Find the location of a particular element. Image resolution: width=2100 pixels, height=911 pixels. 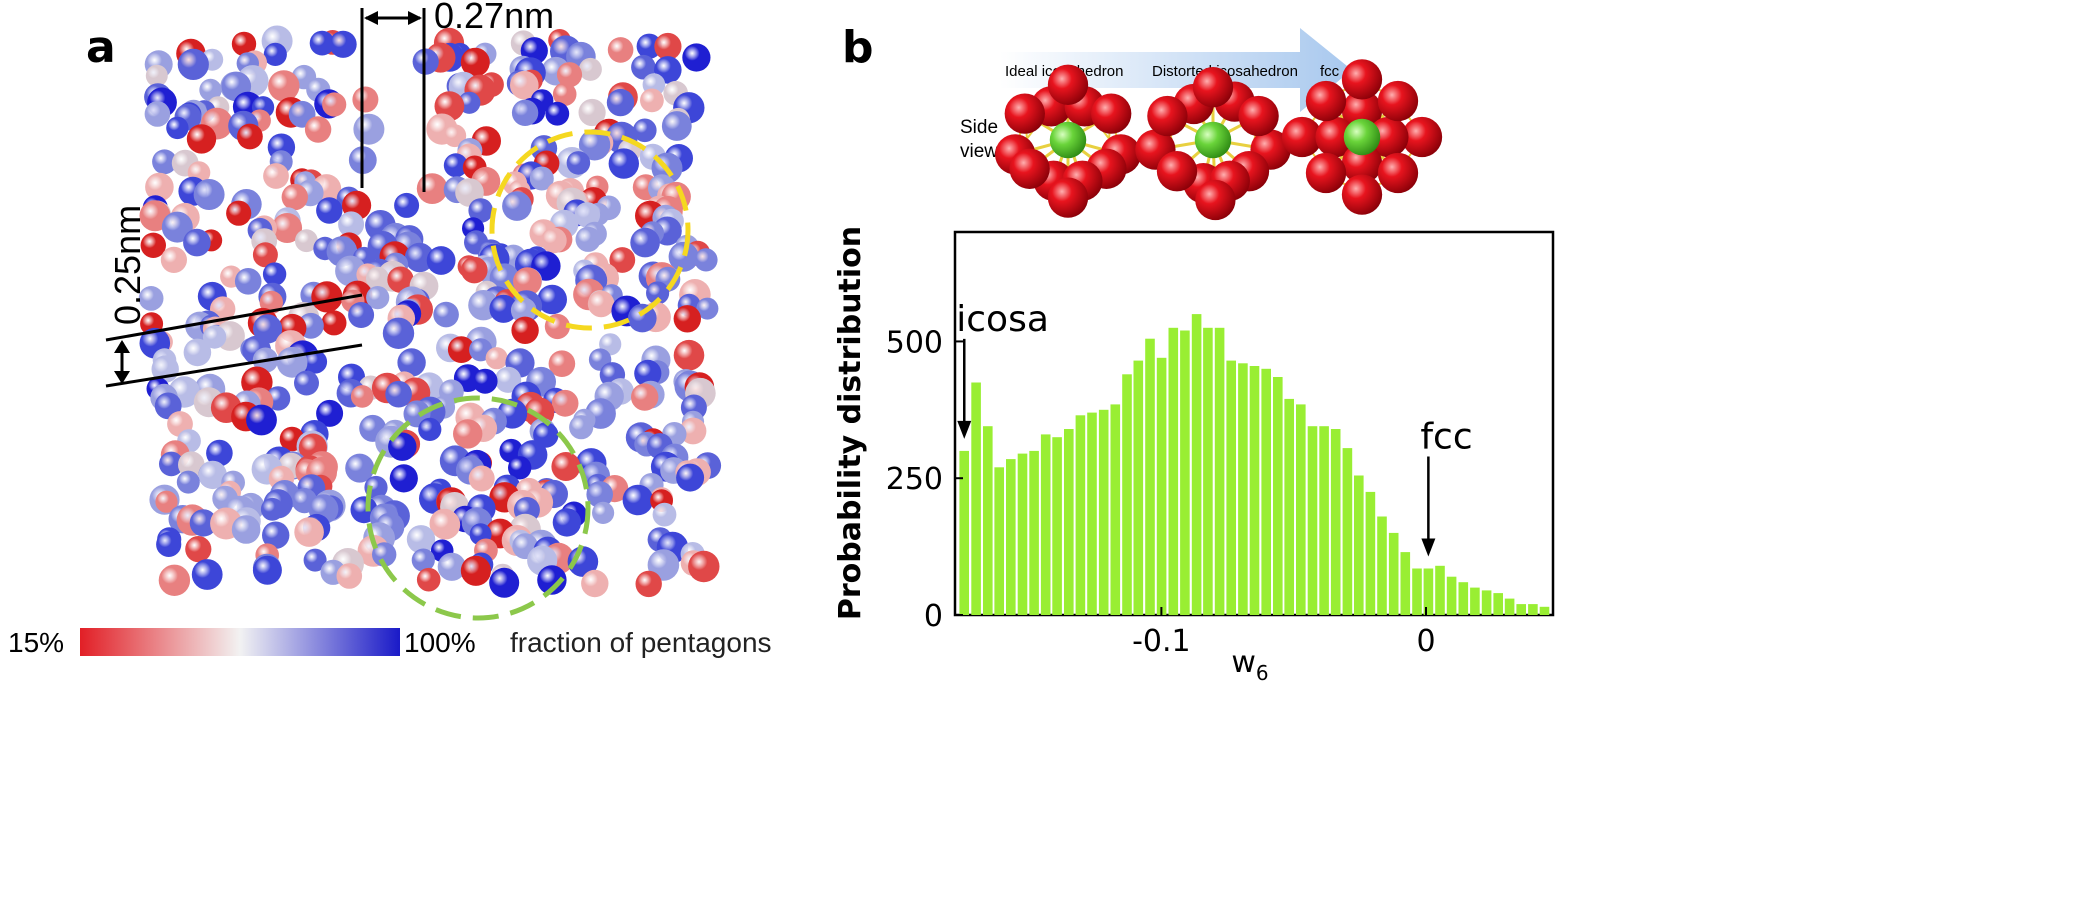

x-axis-label-sub: 6 is located at coordinates (1262, 673).